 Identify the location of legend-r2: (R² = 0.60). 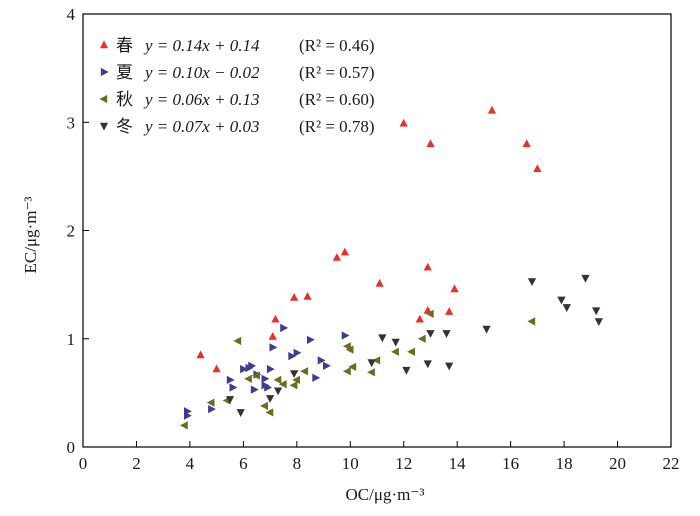
(337, 99).